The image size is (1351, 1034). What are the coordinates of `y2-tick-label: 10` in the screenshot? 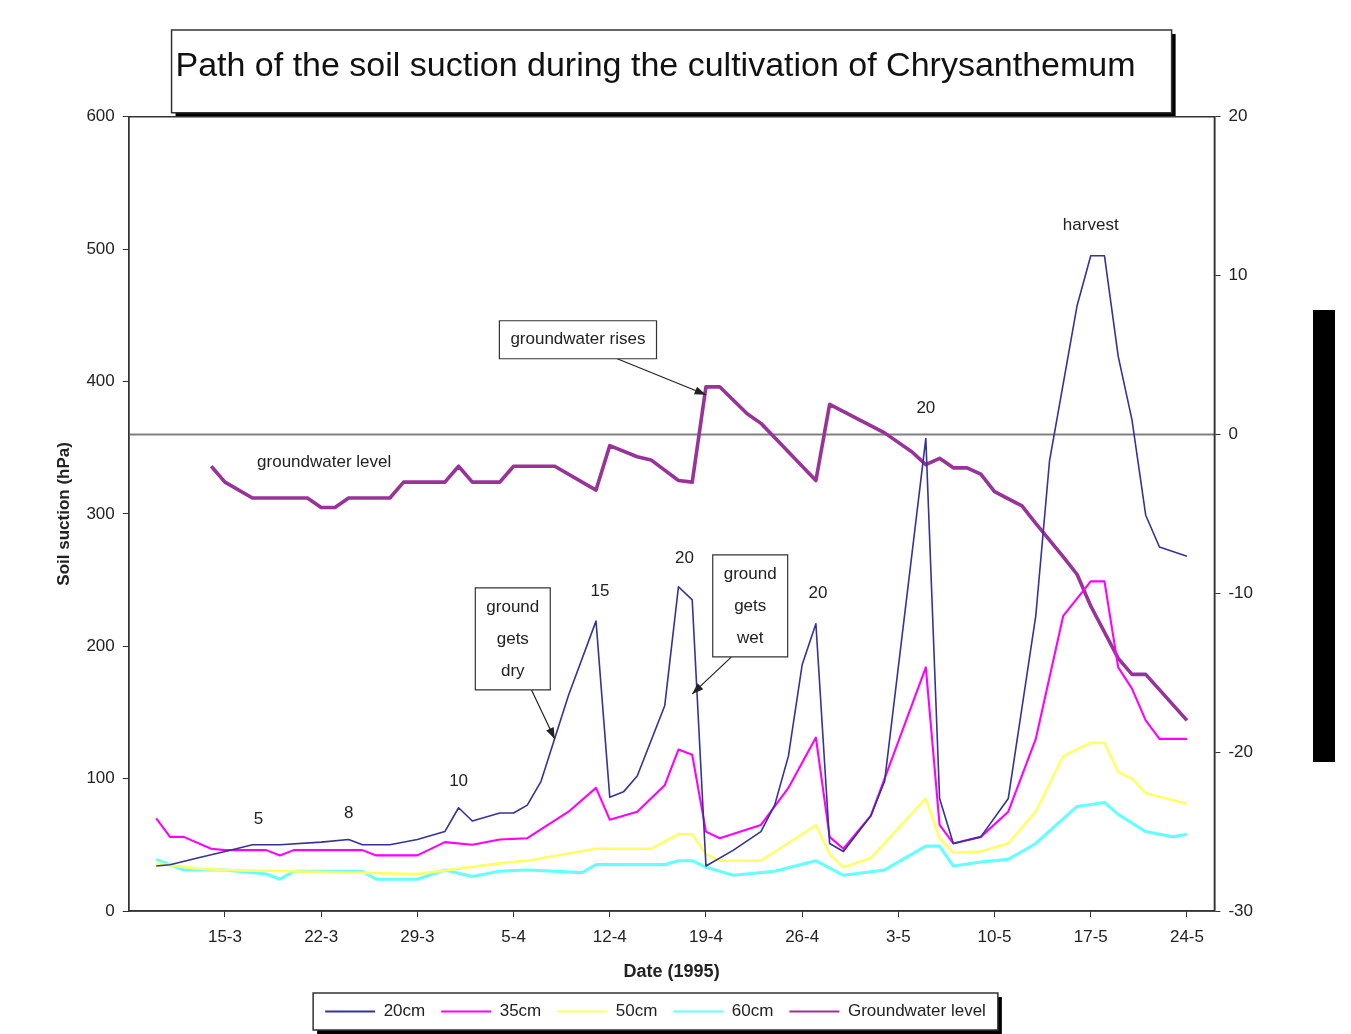 It's located at (1238, 275).